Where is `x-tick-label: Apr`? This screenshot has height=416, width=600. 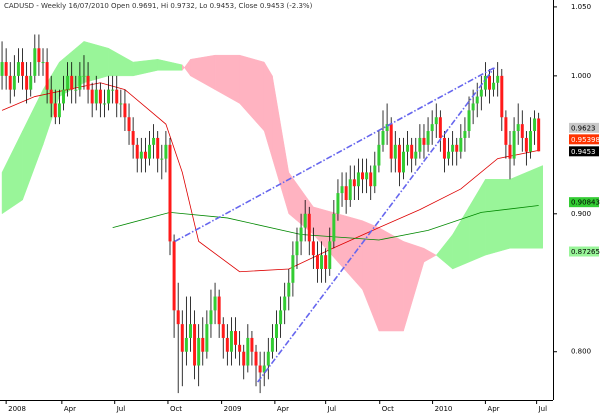 x-tick-label: Apr is located at coordinates (70, 409).